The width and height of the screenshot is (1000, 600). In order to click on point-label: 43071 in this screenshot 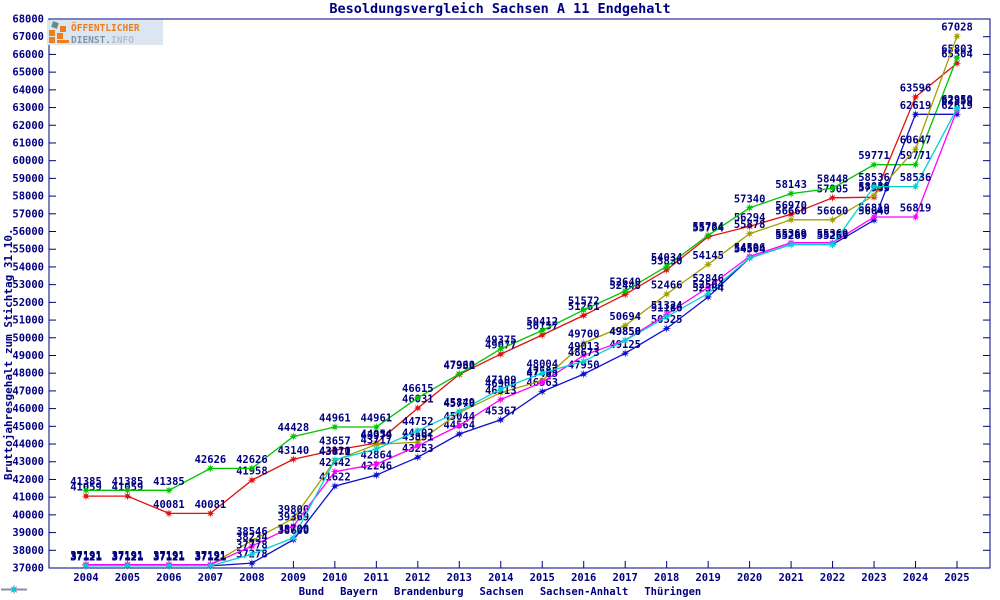, I will do `click(335, 452)`.